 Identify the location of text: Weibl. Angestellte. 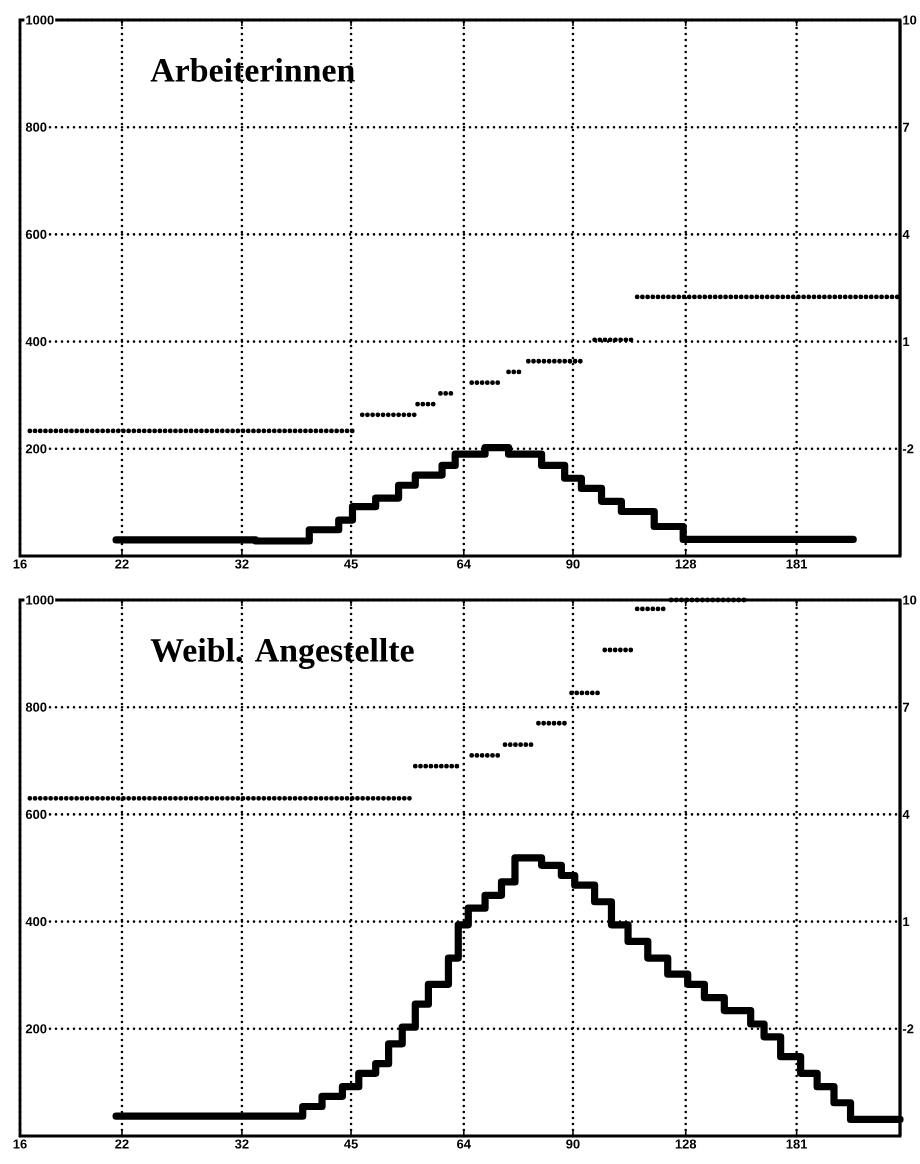
(282, 653).